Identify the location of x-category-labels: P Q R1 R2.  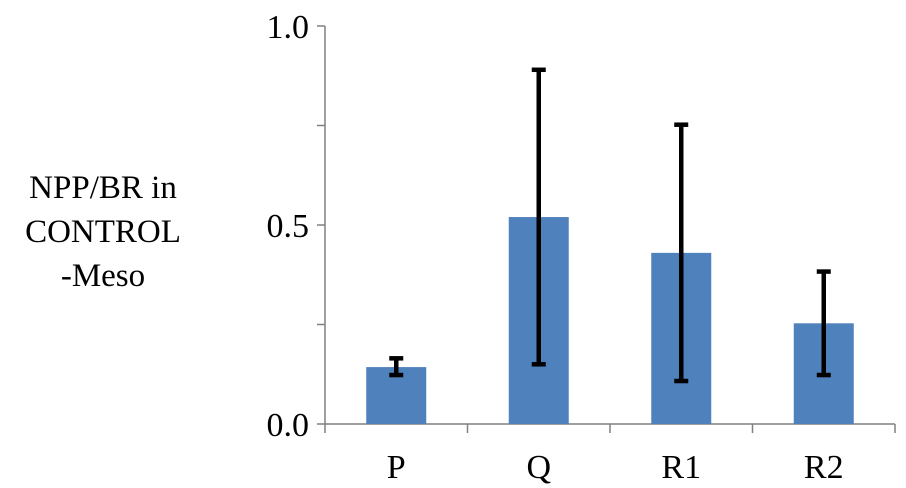
(615, 467).